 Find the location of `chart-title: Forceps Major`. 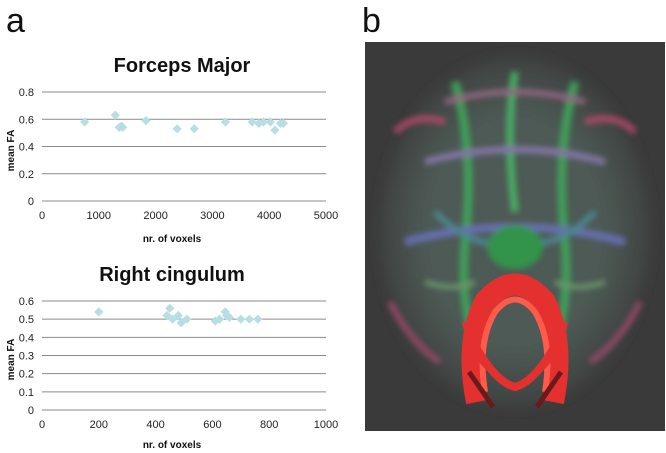

chart-title: Forceps Major is located at coordinates (182, 66).